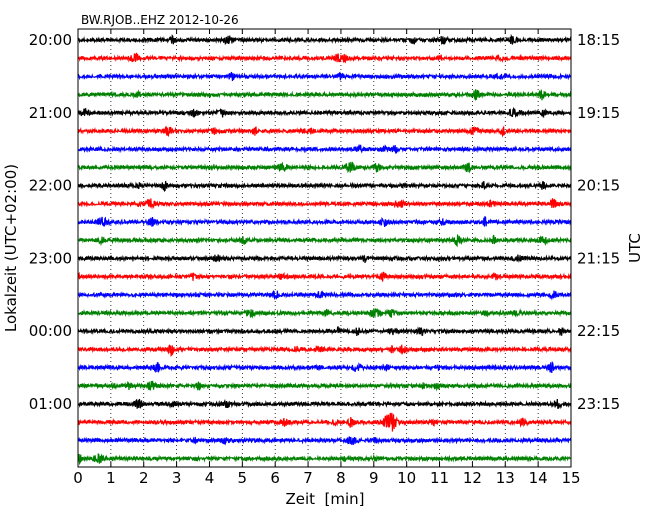  Describe the element at coordinates (472, 478) in the screenshot. I see `x-tick-label: 12` at that location.